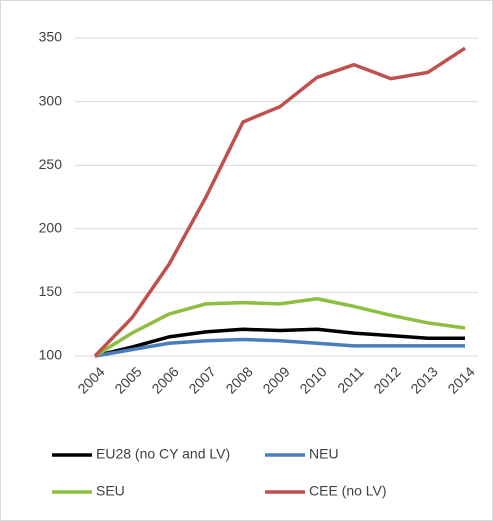  I want to click on y-tick-label: 350, so click(51, 37).